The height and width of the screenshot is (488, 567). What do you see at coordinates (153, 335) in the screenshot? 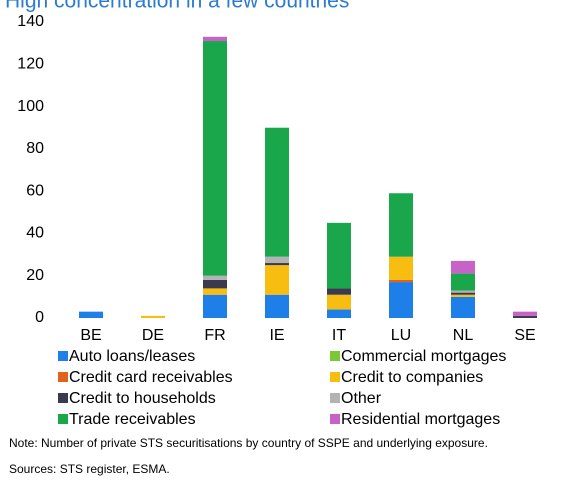
I see `x-tick-label: DE` at bounding box center [153, 335].